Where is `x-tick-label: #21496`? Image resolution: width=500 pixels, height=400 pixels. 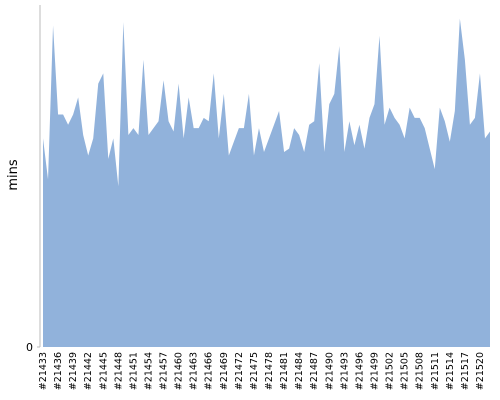 x-tick-label: #21496 is located at coordinates (359, 371).